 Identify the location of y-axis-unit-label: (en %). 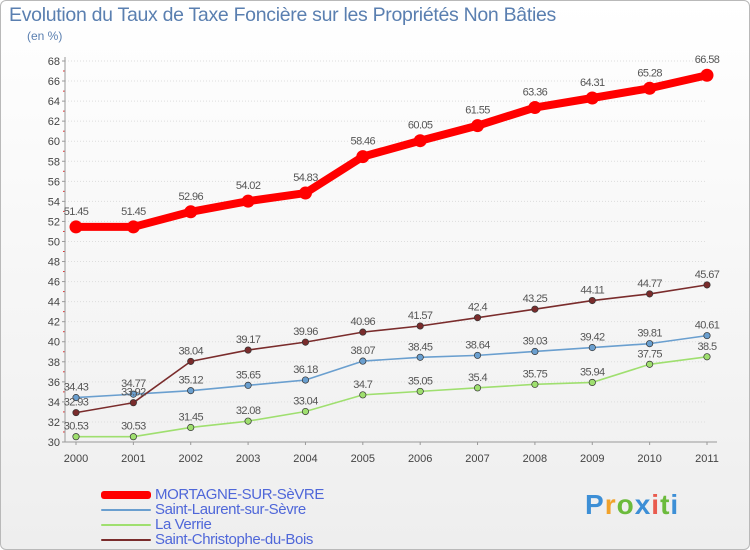
(45, 36).